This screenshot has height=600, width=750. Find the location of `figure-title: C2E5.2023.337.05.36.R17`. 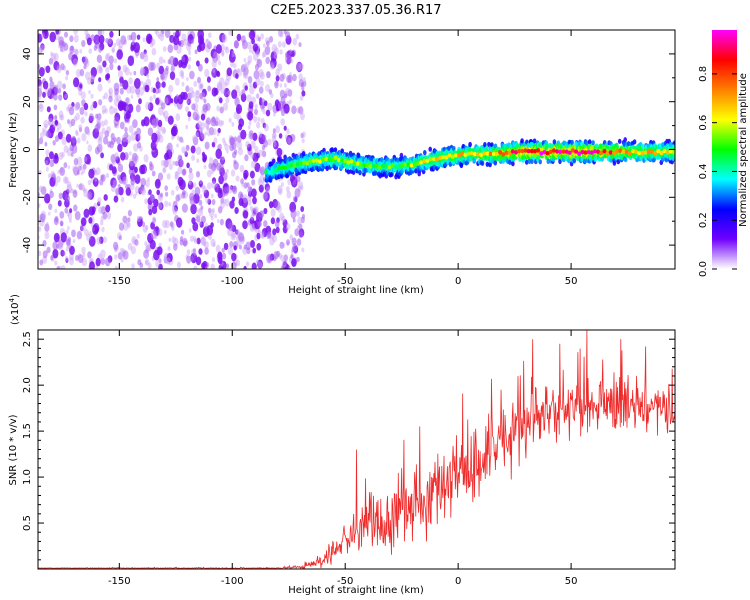

figure-title: C2E5.2023.337.05.36.R17 is located at coordinates (355, 10).